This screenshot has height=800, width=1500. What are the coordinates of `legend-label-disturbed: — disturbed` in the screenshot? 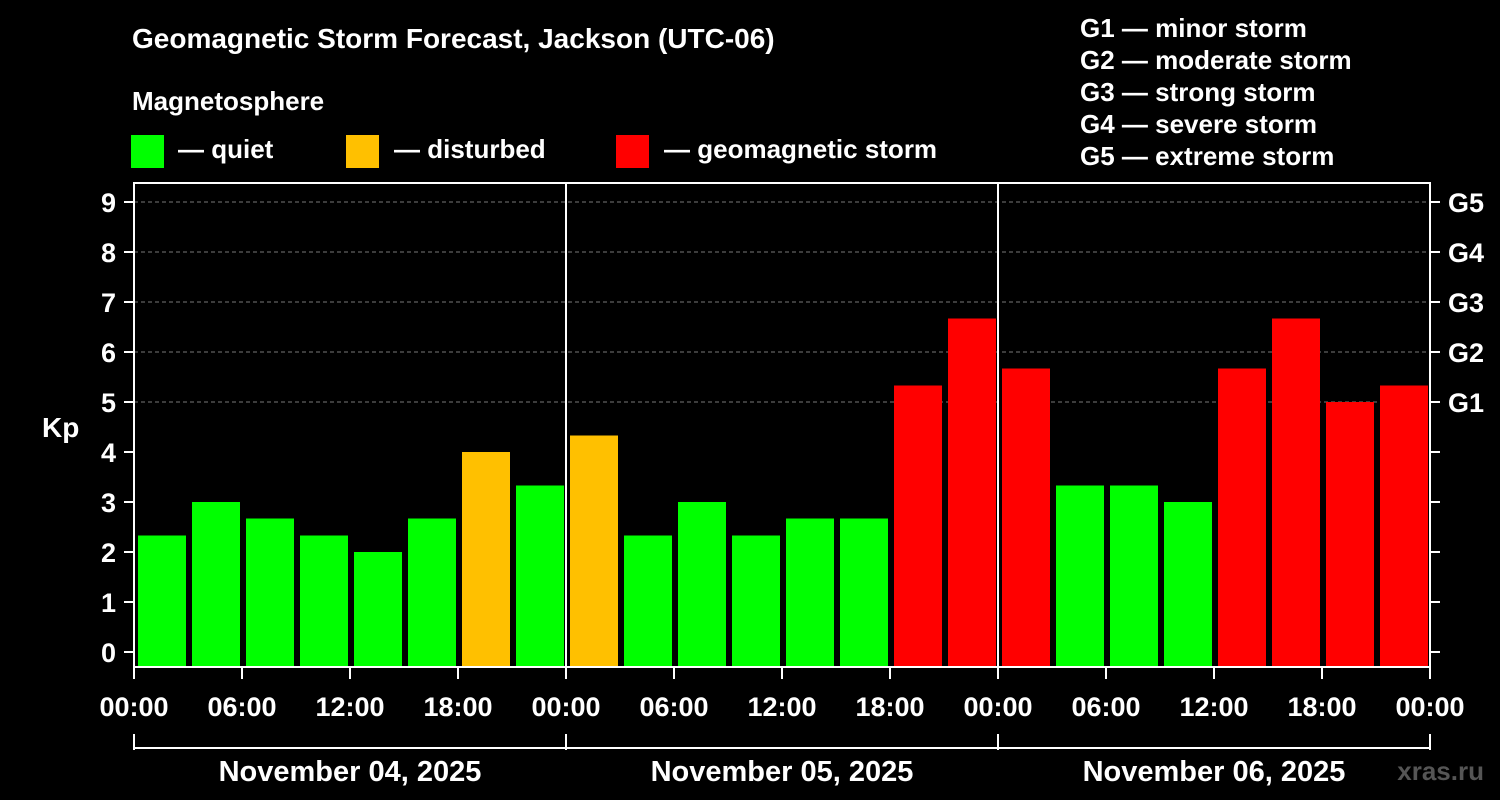 It's located at (470, 149).